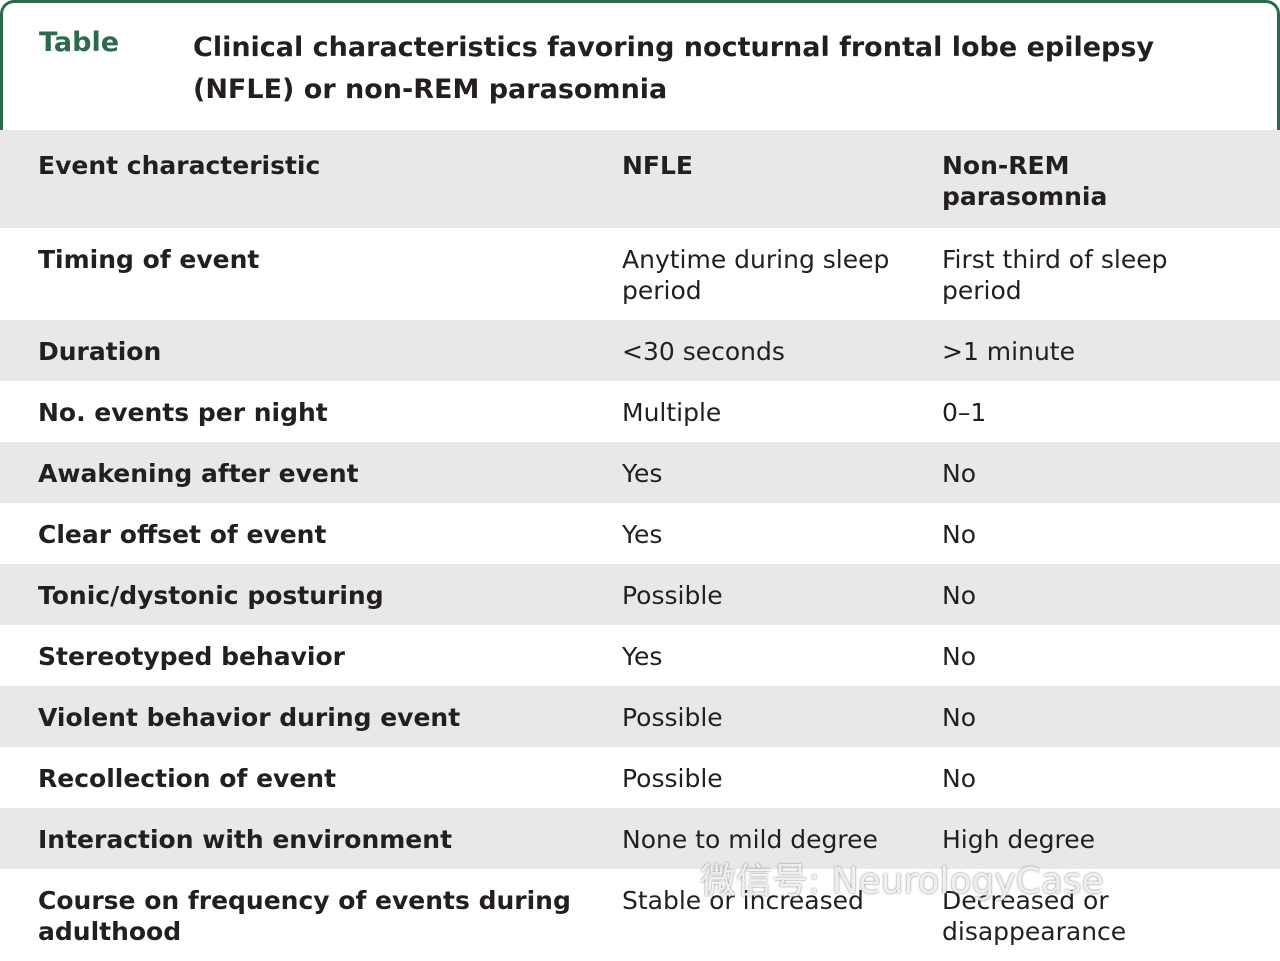 This screenshot has height=961, width=1280. Describe the element at coordinates (902, 881) in the screenshot. I see `watermark: 微信号: NeurologyCase` at that location.